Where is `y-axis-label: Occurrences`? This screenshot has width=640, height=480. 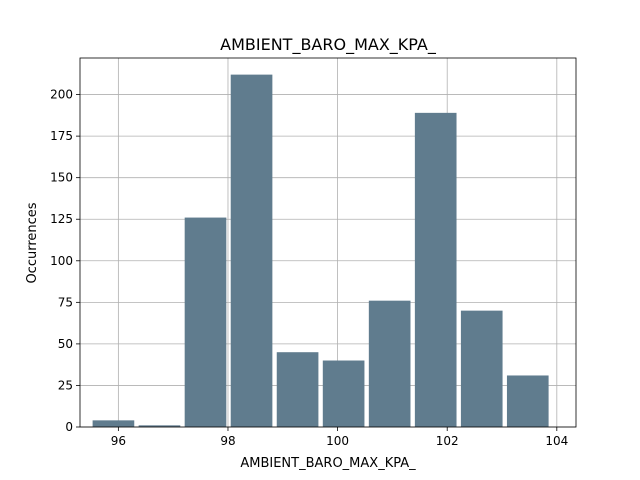 y-axis-label: Occurrences is located at coordinates (32, 242).